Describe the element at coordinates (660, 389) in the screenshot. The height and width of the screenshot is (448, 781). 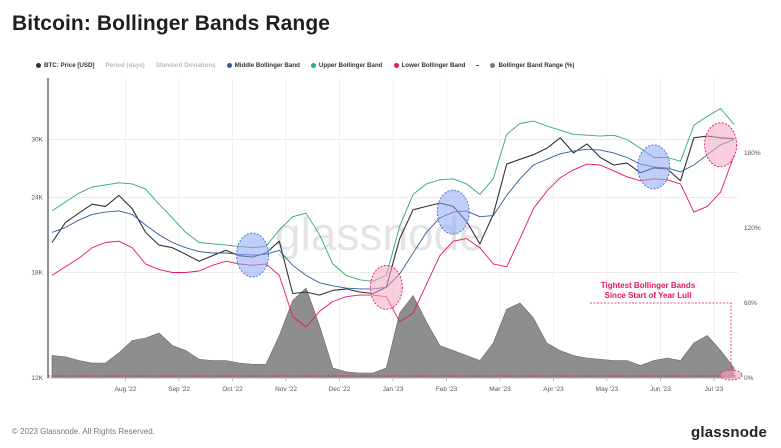
I see `x-tick-label: Jun '23` at that location.